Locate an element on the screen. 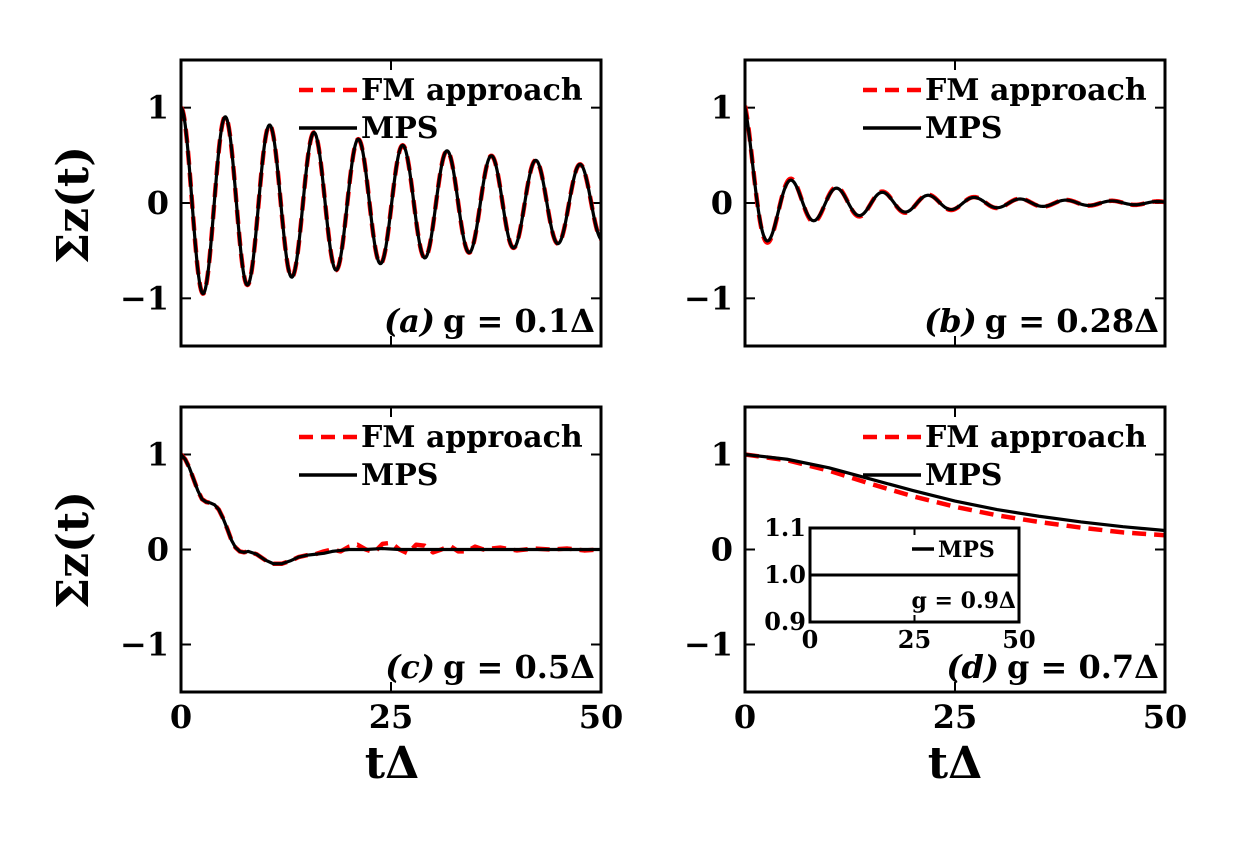 This screenshot has width=1249, height=849. panel-d-xtick-label-25: 25 is located at coordinates (955, 717).